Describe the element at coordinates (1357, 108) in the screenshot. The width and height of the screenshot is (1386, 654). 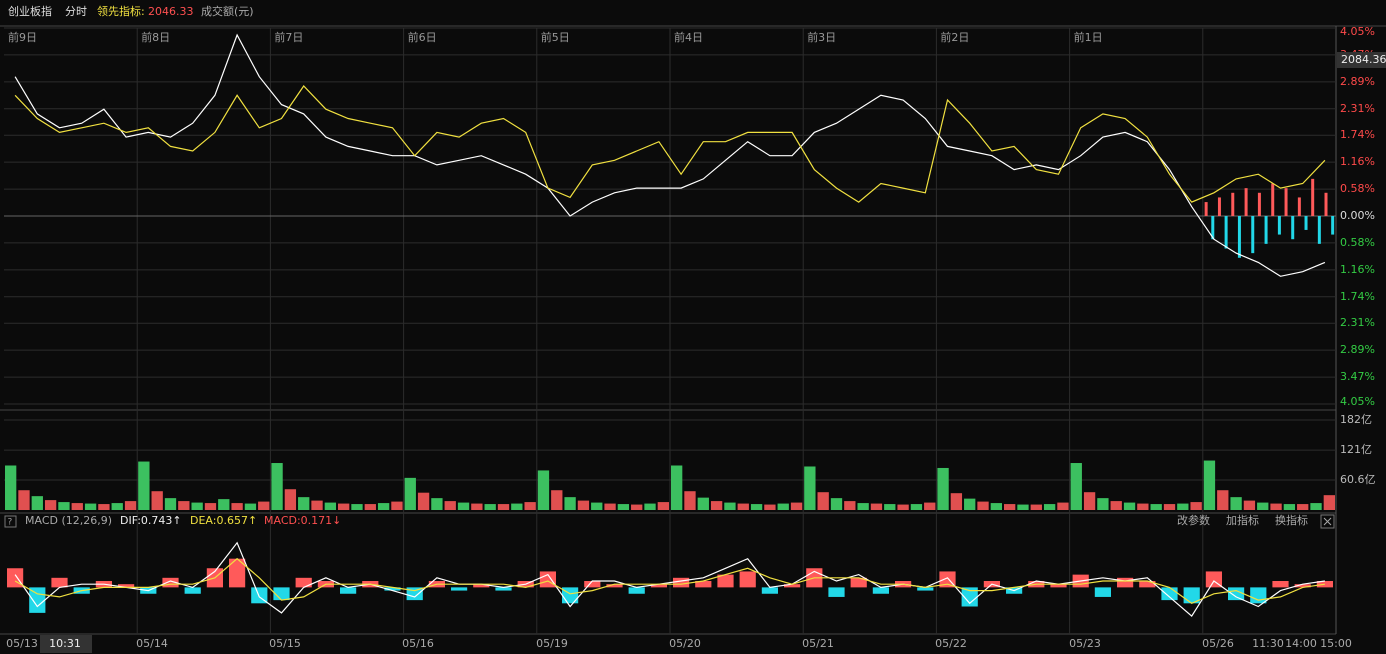
I see `y-tick-label: 2.31%` at that location.